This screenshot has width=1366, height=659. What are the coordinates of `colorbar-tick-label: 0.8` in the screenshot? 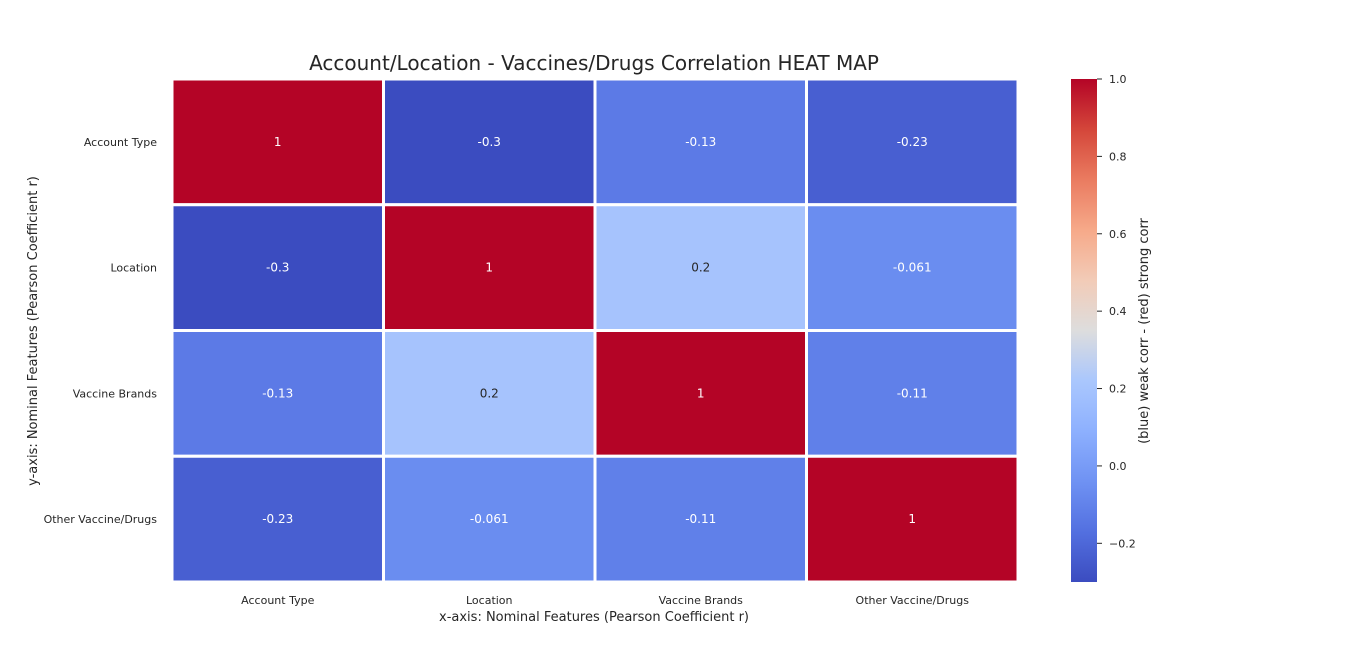 It's located at (1118, 156).